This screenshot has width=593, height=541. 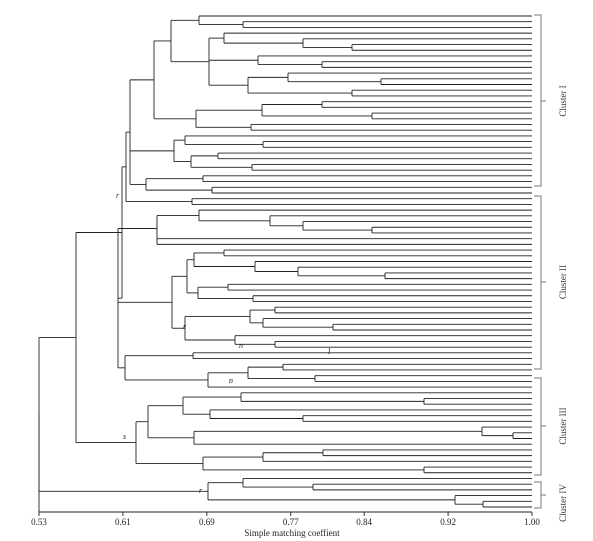 I want to click on cluster-iii-label: Cluster III, so click(x=563, y=425).